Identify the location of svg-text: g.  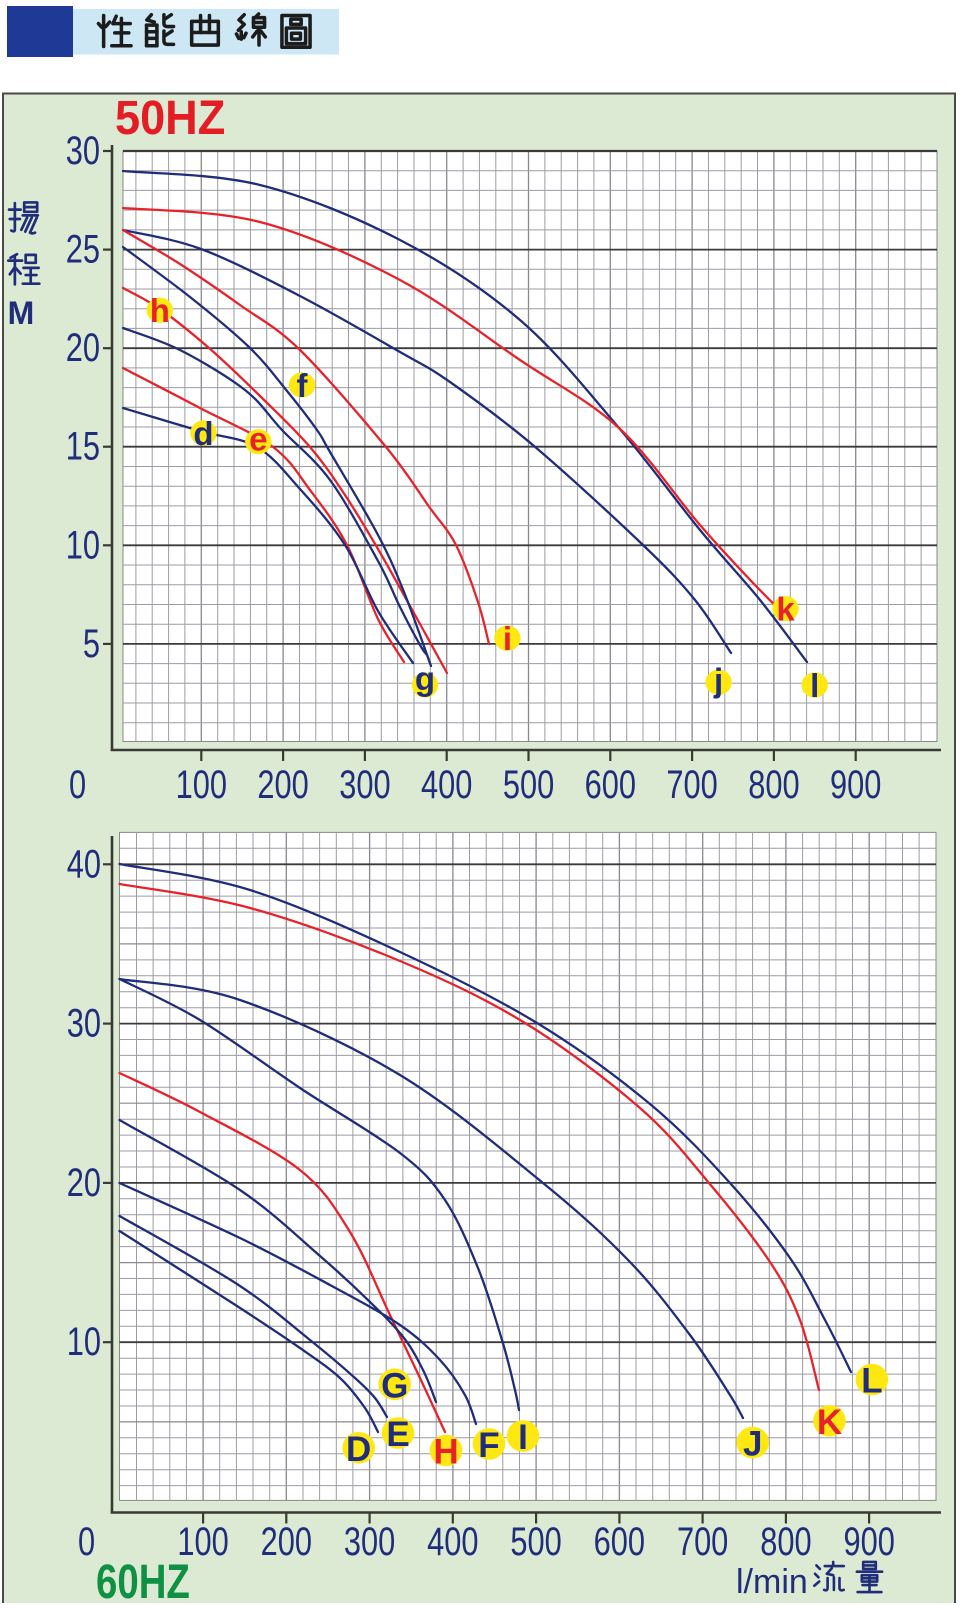
(425, 678).